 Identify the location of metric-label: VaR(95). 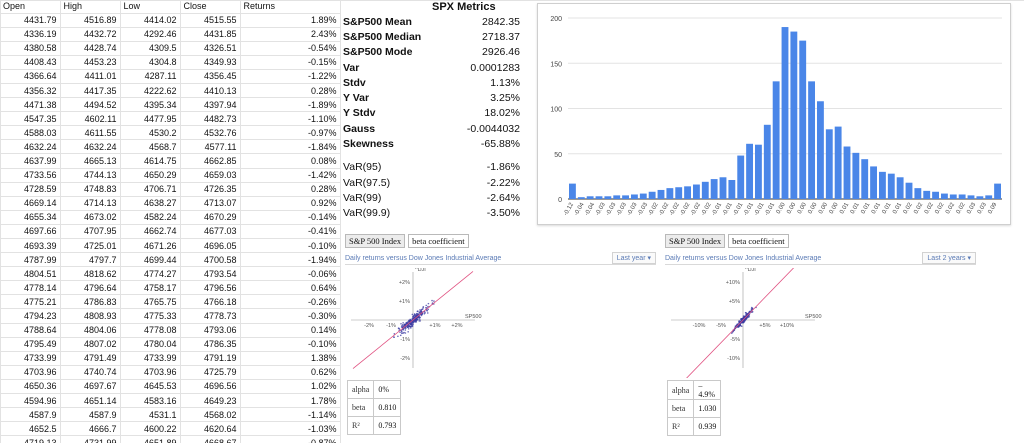
(362, 167).